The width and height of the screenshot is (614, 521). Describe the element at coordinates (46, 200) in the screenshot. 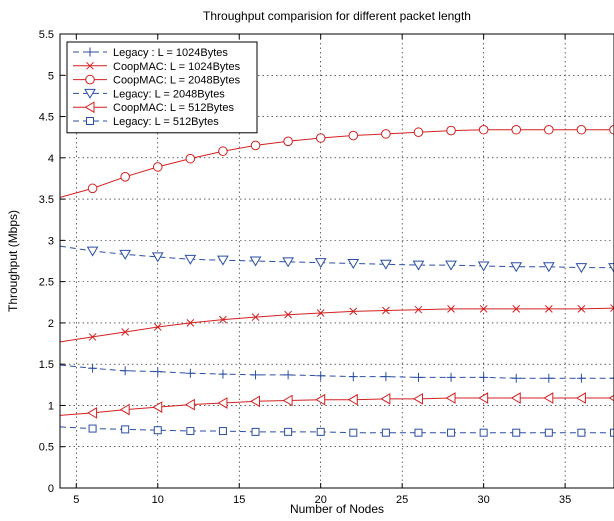

I see `y-tick-label: 3.5` at that location.